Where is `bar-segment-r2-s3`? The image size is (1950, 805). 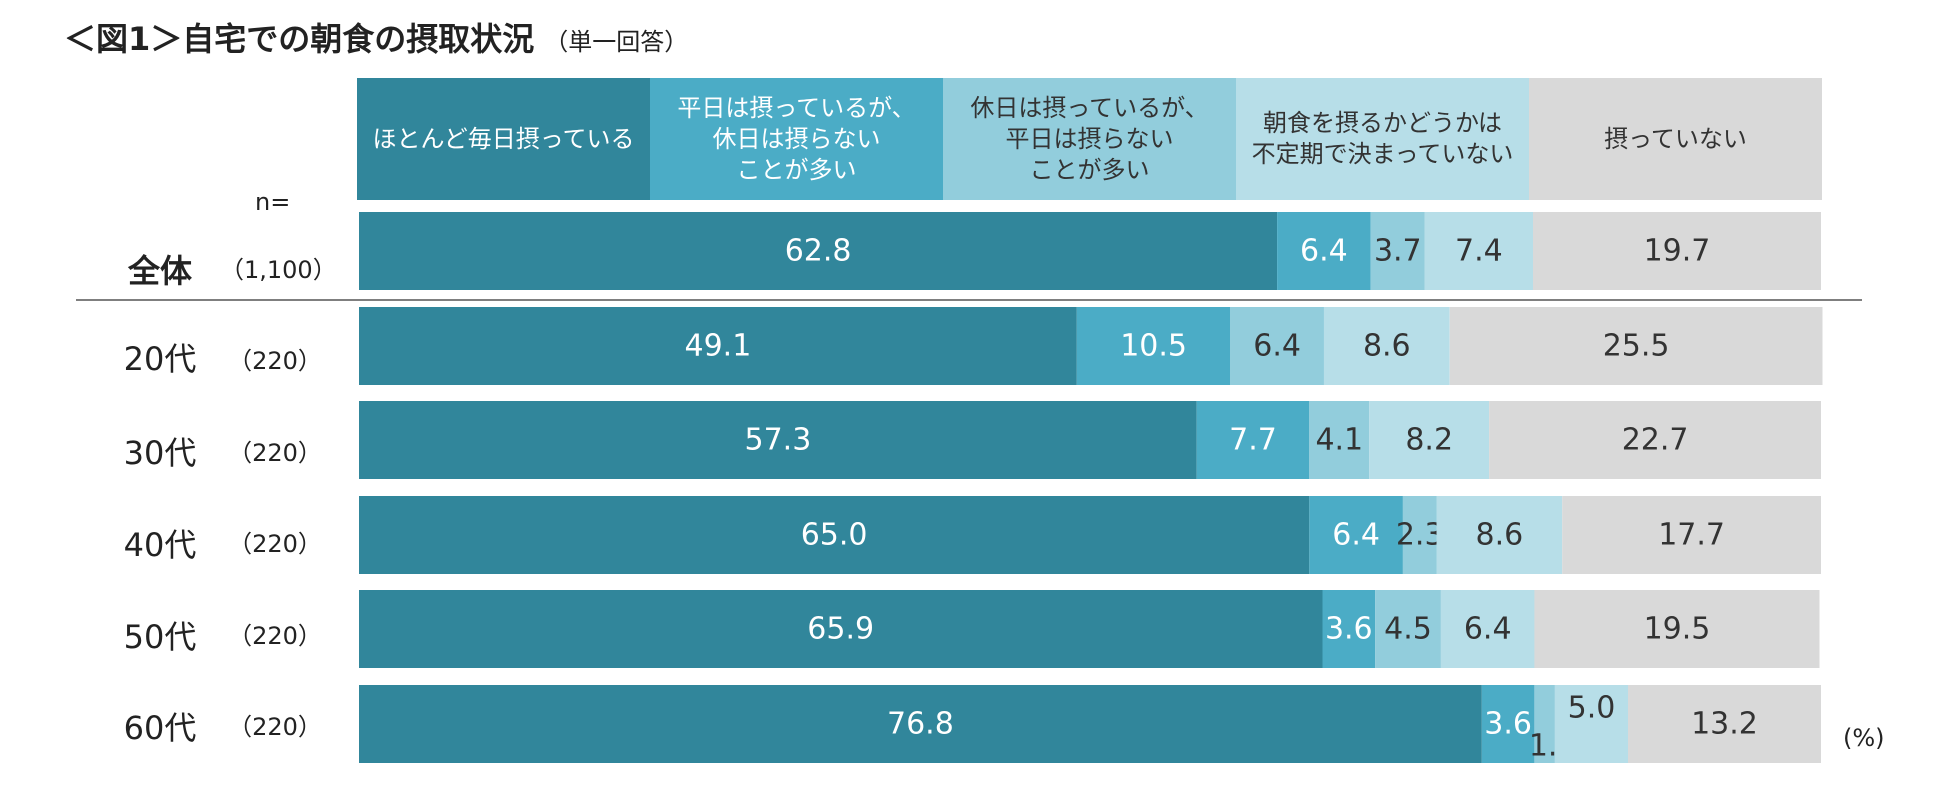 bar-segment-r2-s3 is located at coordinates (1429, 440).